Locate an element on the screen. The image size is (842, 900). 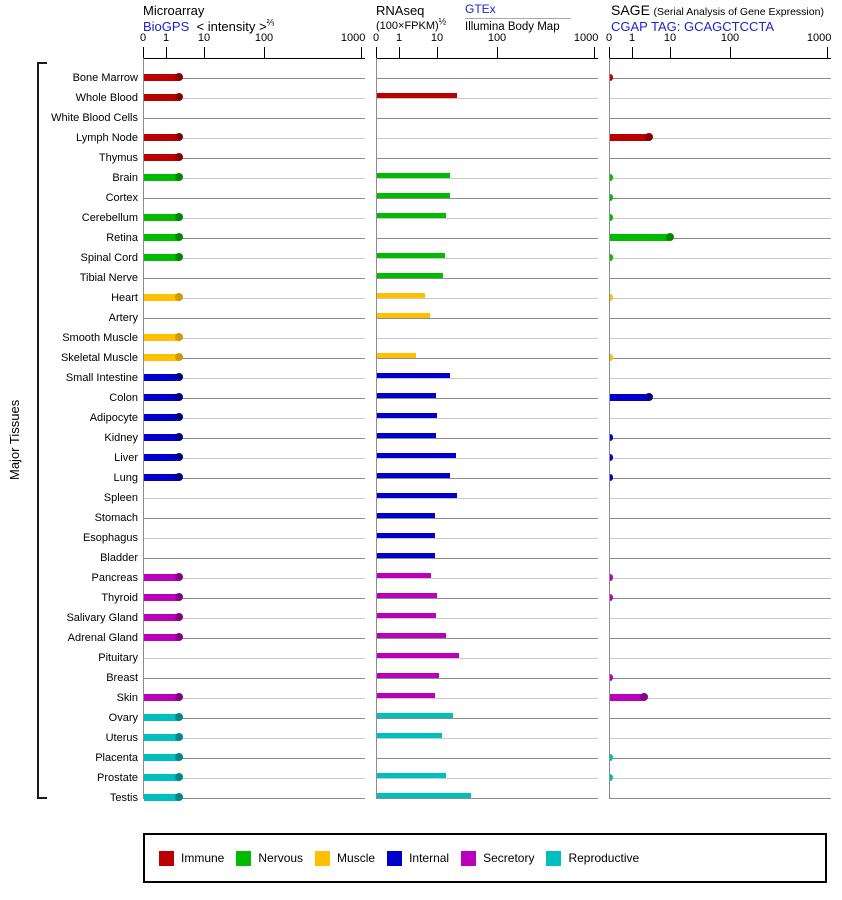
microarray-bar-cap-liver is located at coordinates (179, 457).